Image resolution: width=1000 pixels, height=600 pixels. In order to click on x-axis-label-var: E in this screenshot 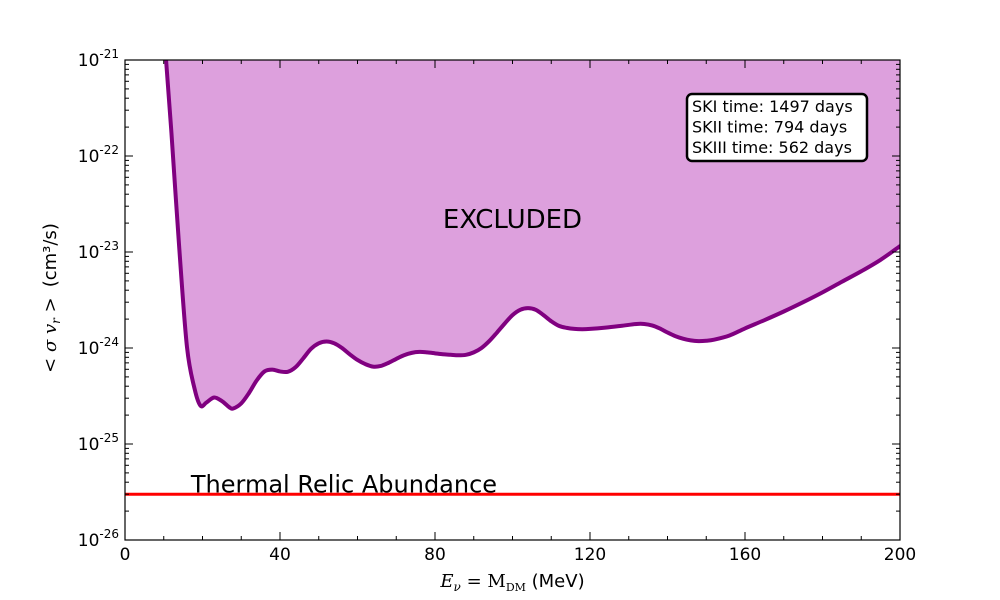, I will do `click(446, 581)`.